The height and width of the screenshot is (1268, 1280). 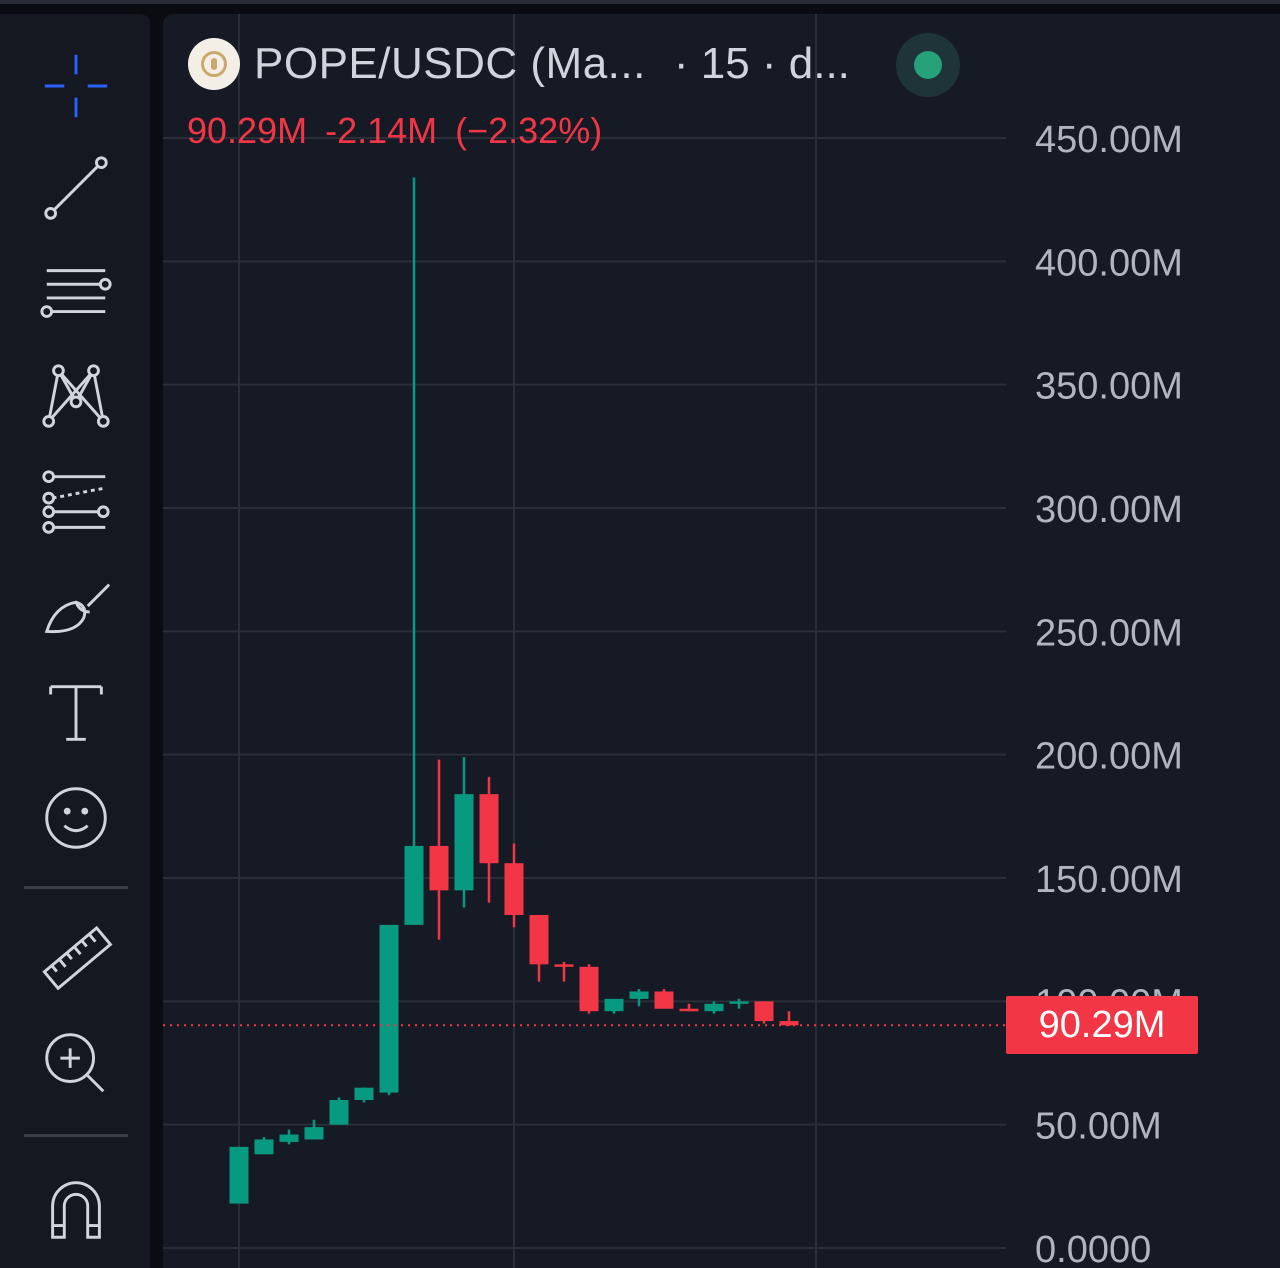 I want to click on y-axis-tick-label: 50.00M, so click(x=1098, y=1127).